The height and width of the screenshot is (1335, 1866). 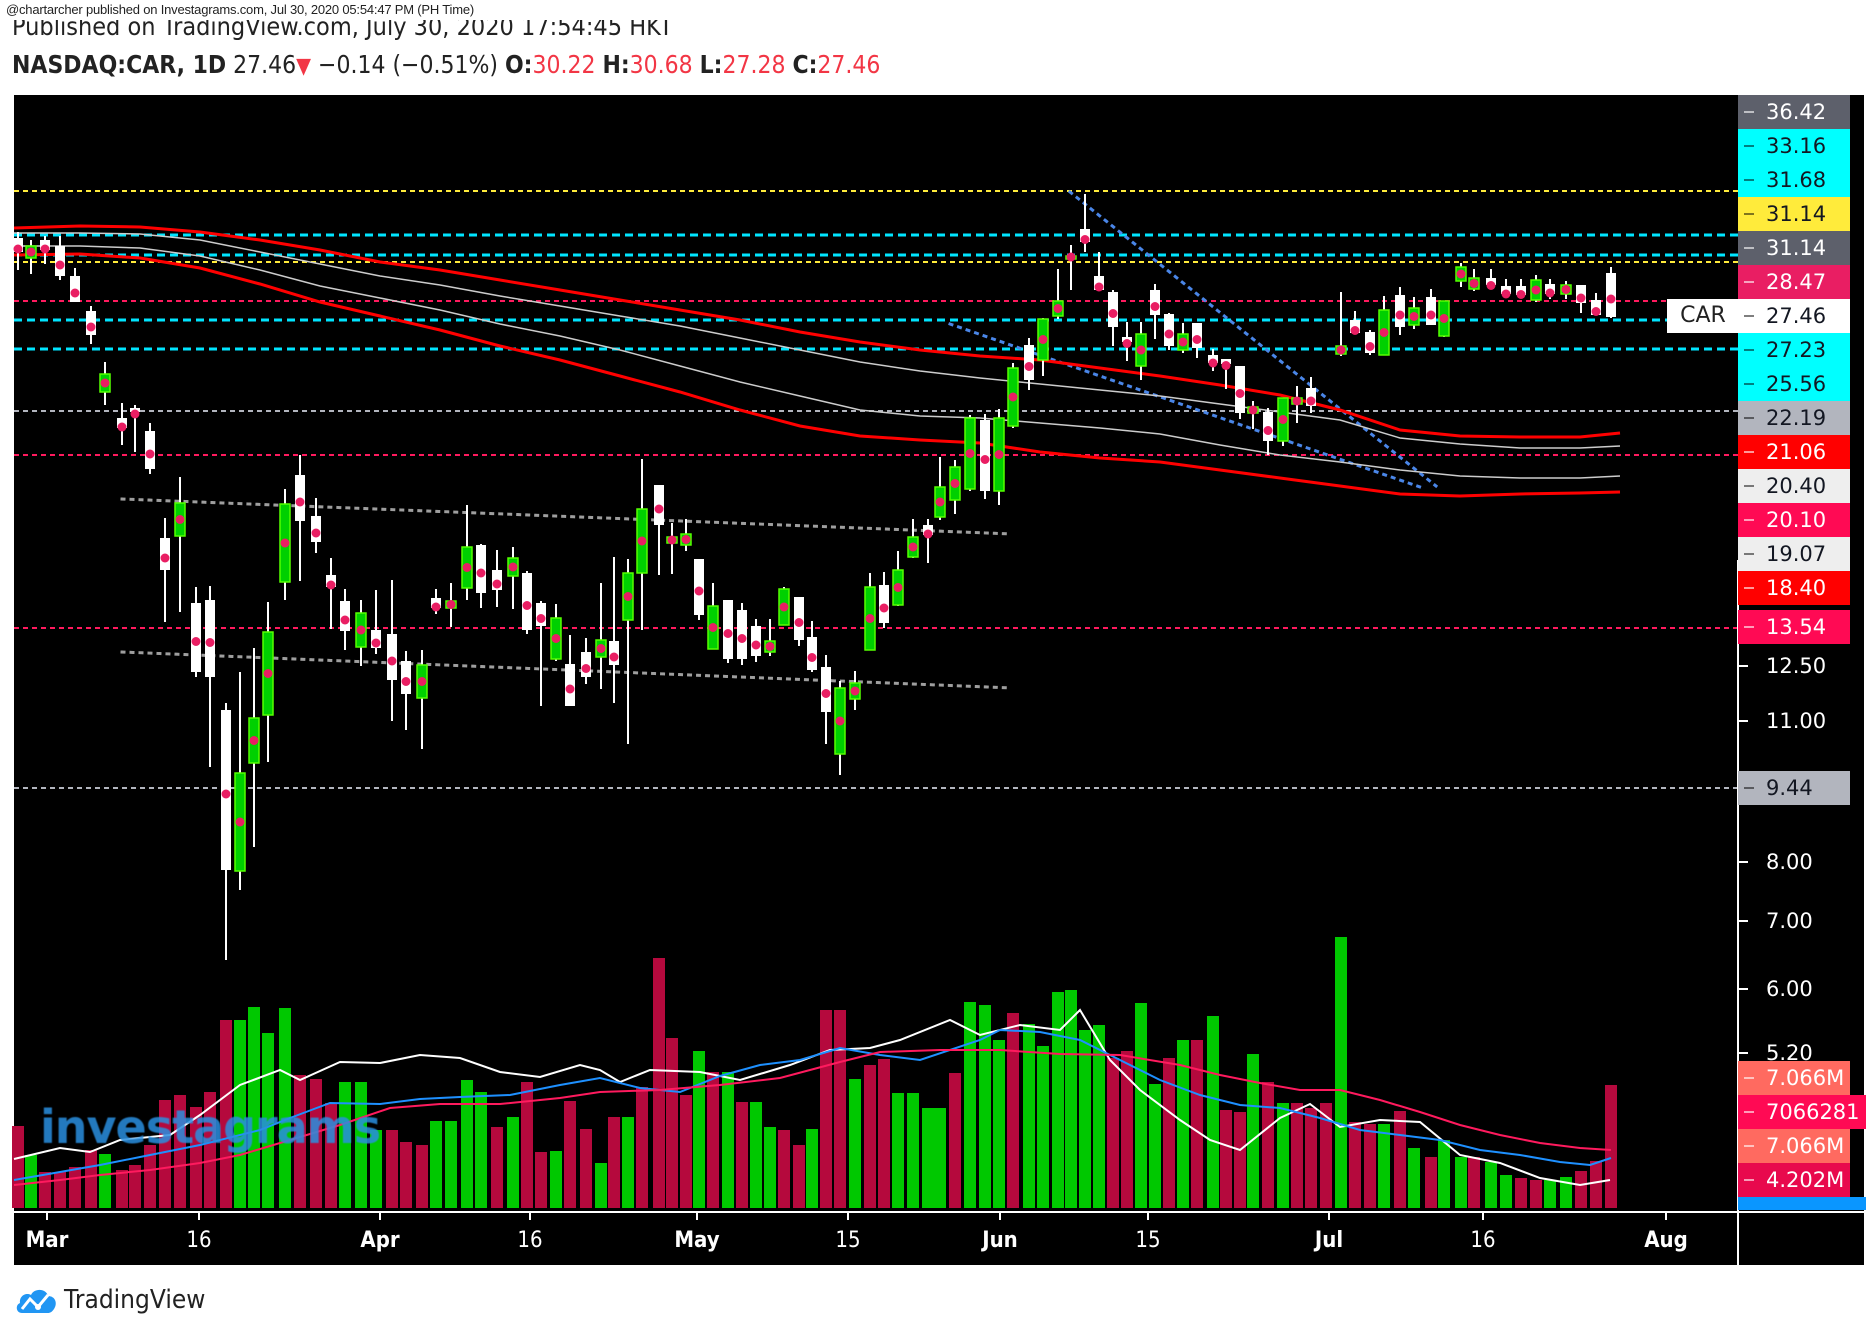 What do you see at coordinates (135, 1300) in the screenshot?
I see `tradingview-brand: TradingView` at bounding box center [135, 1300].